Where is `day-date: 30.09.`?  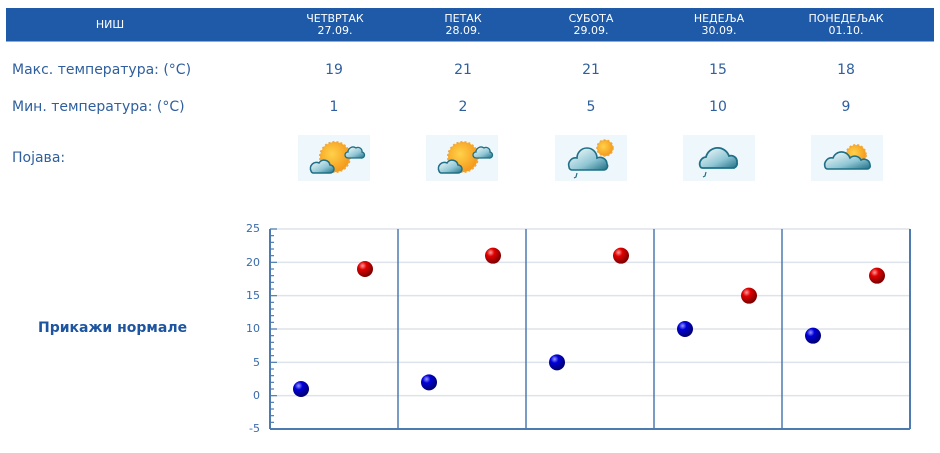 day-date: 30.09. is located at coordinates (719, 30).